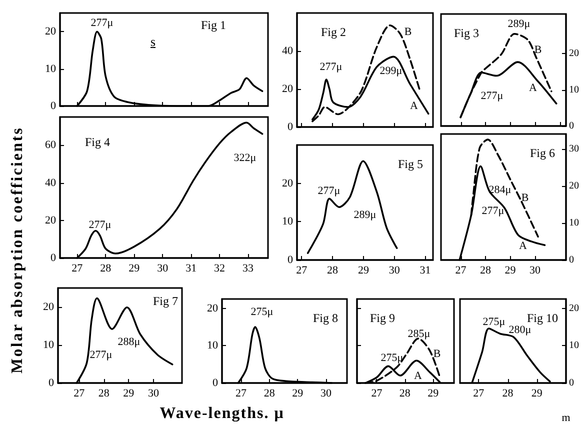 The width and height of the screenshot is (582, 430). I want to click on y-axis-title: Molar absorption coefficients, so click(18, 250).